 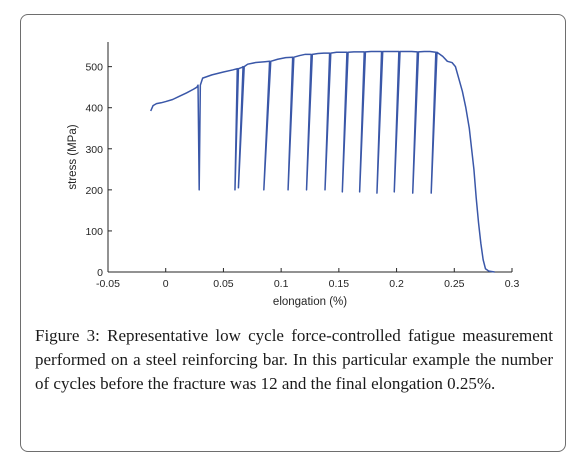 I want to click on x-tick-label: 0, so click(x=166, y=284).